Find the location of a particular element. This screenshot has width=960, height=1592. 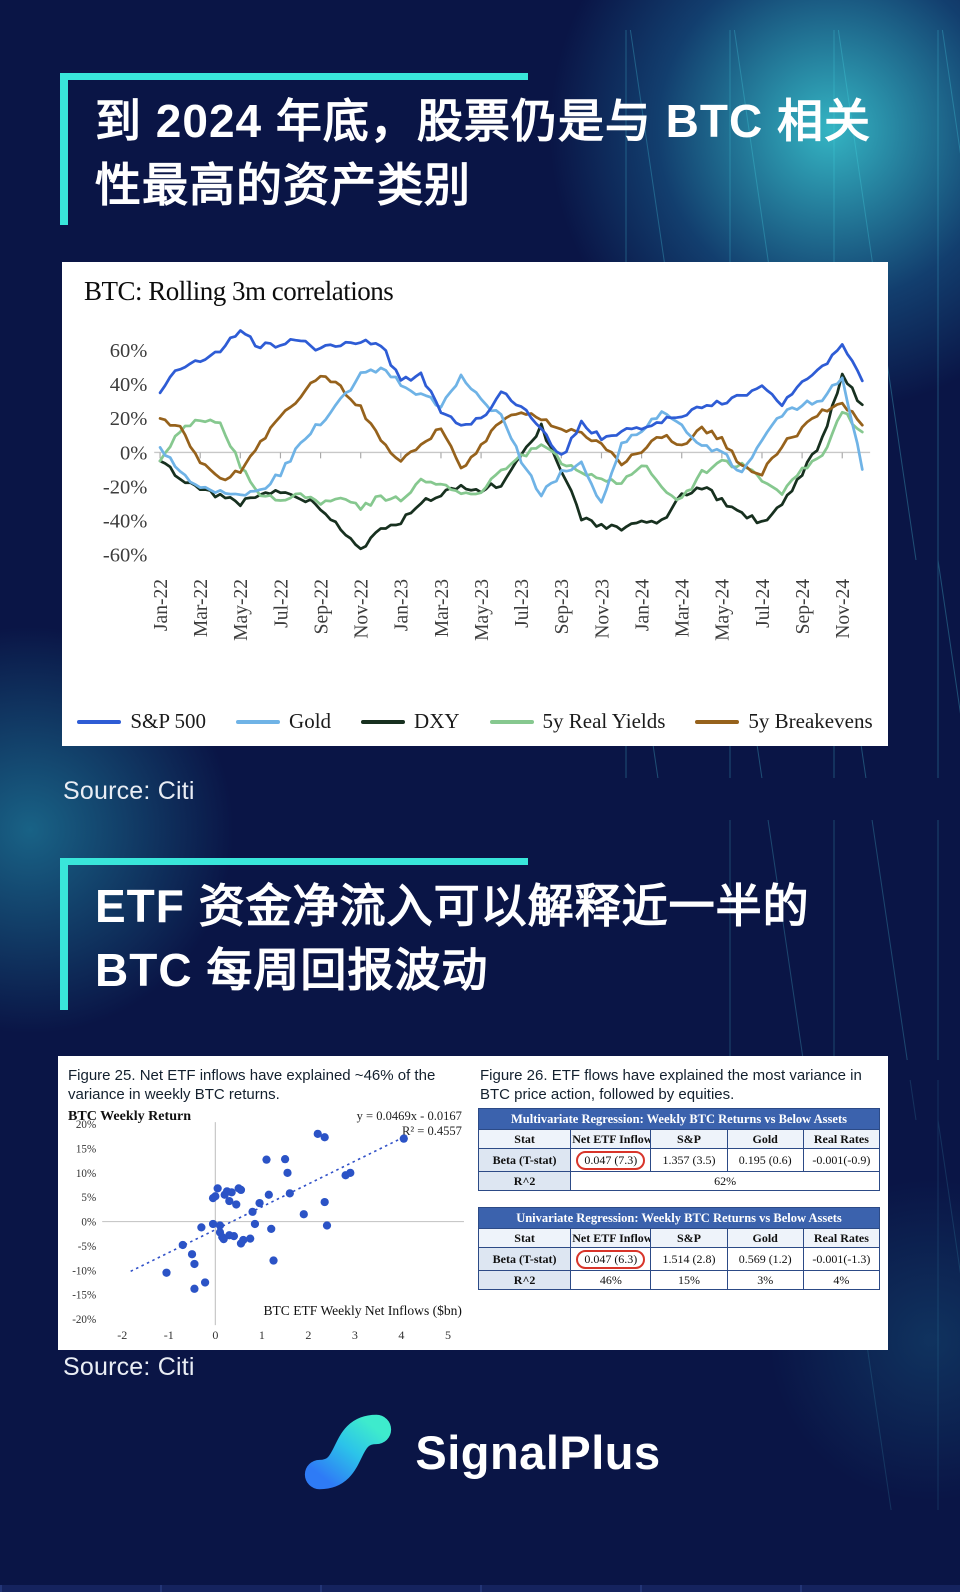

table-header-cell: Net ETF Inflows is located at coordinates (611, 1238).